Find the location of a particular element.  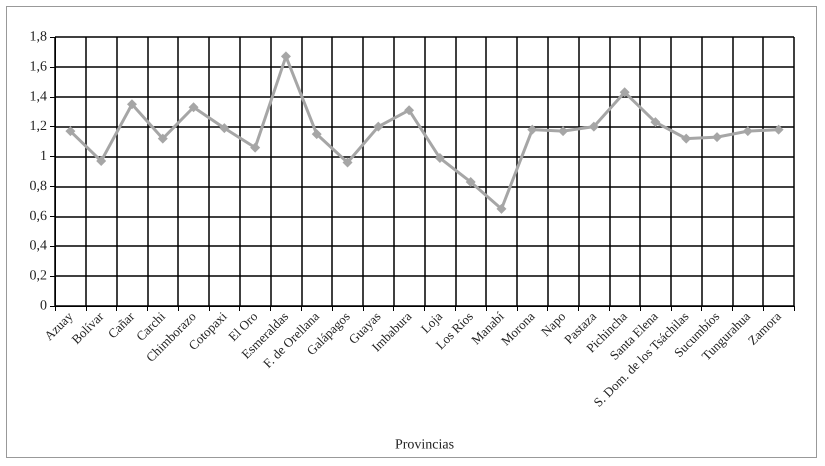

y-tick-label: 1,6 is located at coordinates (38, 66).